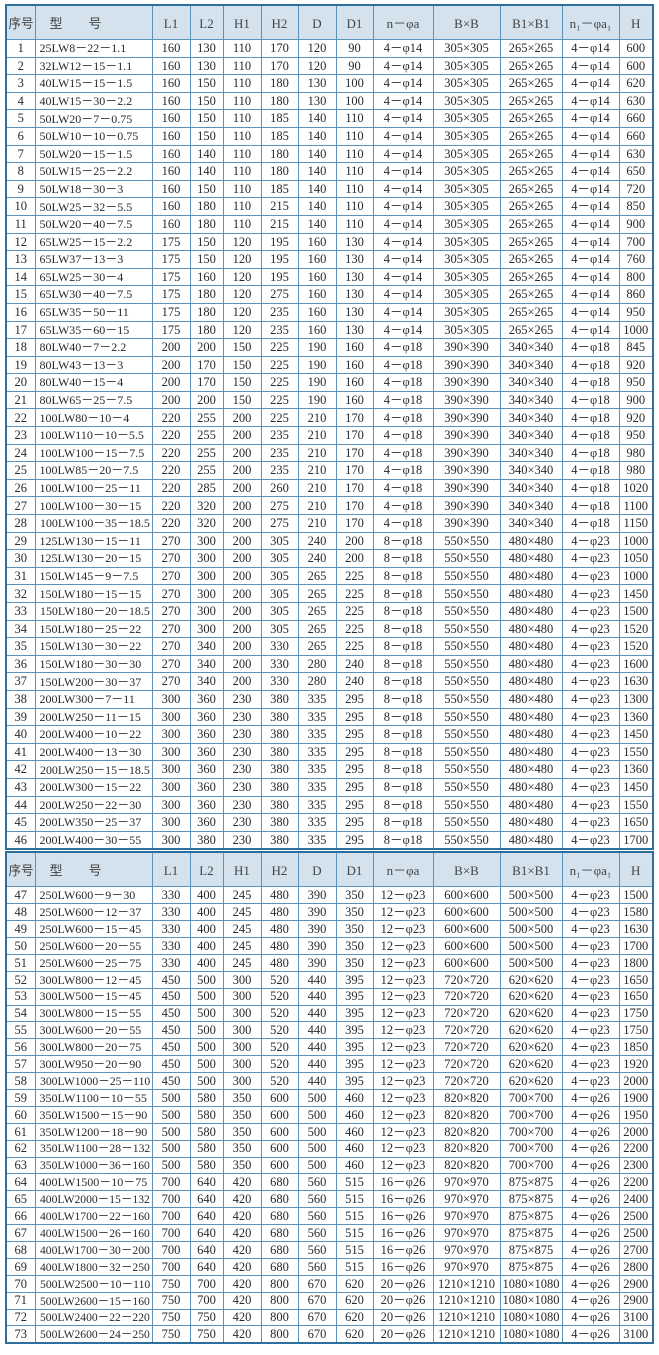 This screenshot has height=1355, width=659. What do you see at coordinates (317, 188) in the screenshot?
I see `cell-d-text: 140` at bounding box center [317, 188].